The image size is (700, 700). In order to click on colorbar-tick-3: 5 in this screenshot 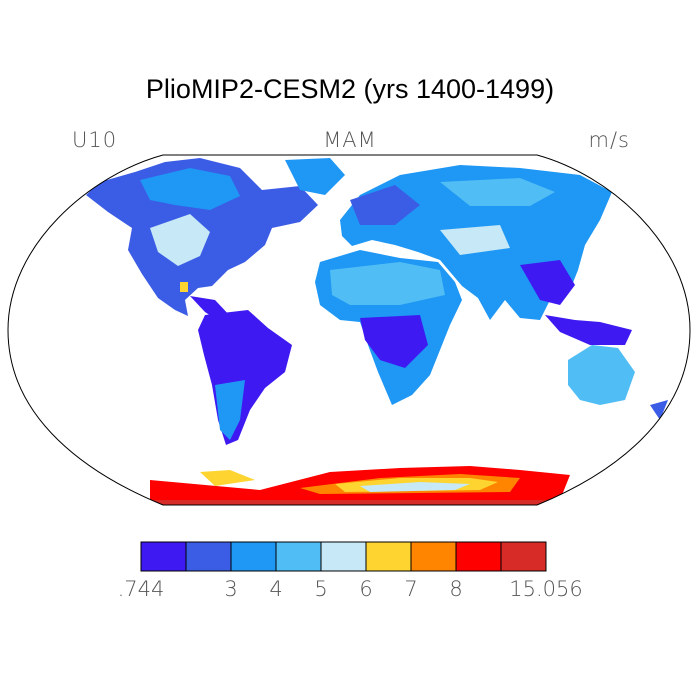, I will do `click(321, 589)`.